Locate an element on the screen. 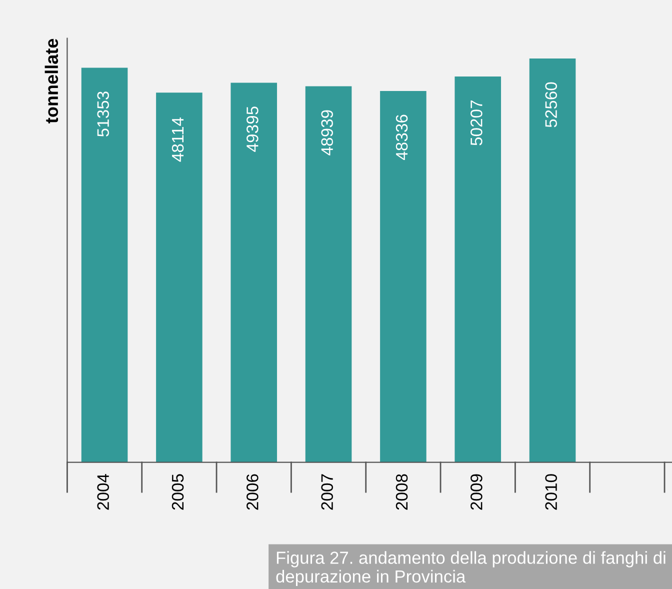  y-axis-title: tonnellate is located at coordinates (51, 81).